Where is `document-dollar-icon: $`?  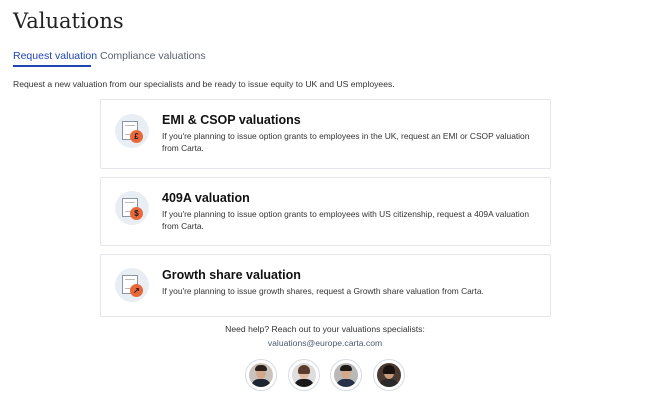 document-dollar-icon: $ is located at coordinates (132, 208).